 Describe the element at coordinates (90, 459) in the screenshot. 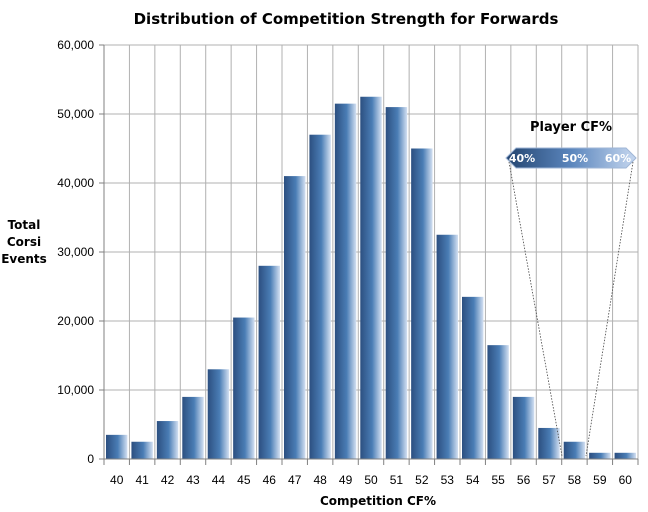

I see `y-tick-label: 0` at that location.